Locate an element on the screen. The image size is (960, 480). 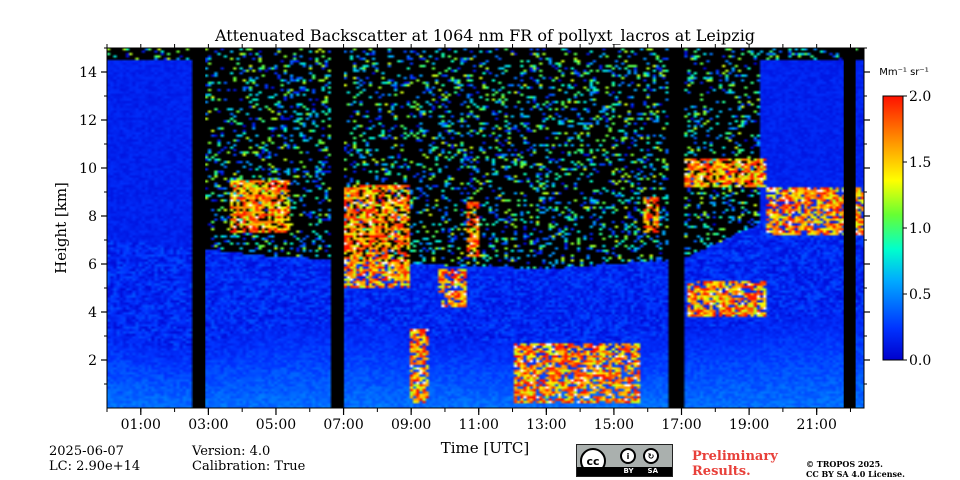
footer-lc: LC: 2.90e+14 is located at coordinates (95, 466).